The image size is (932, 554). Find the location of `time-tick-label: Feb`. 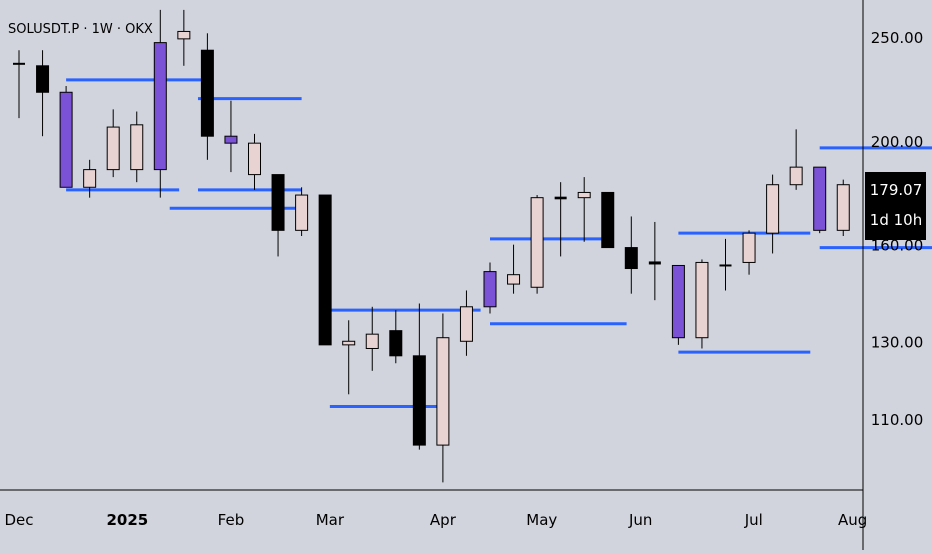

time-tick-label: Feb is located at coordinates (231, 520).